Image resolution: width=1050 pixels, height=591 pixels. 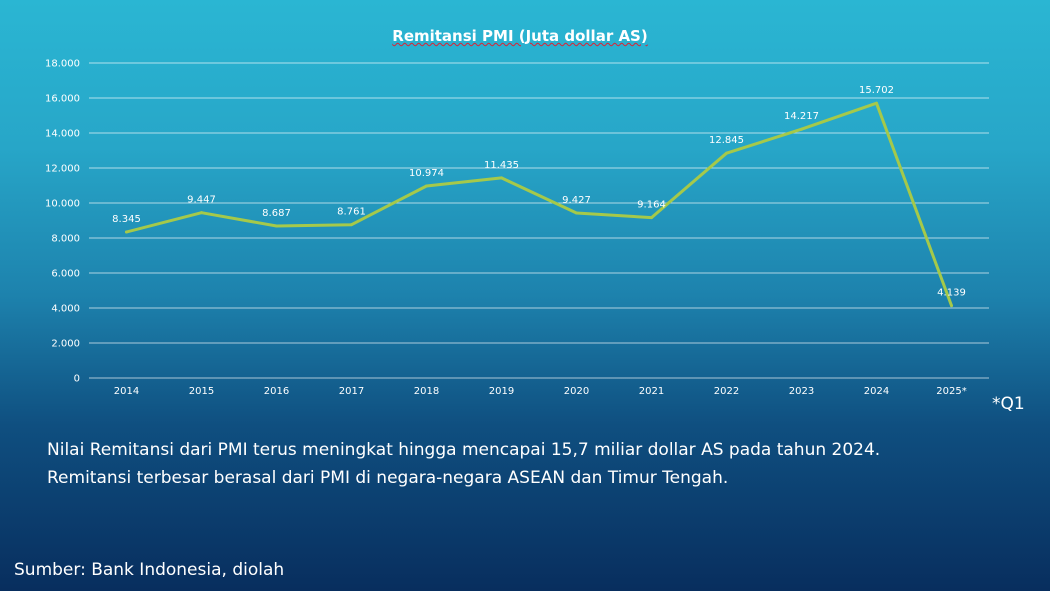 I want to click on data-label: 11.435, so click(x=501, y=165).